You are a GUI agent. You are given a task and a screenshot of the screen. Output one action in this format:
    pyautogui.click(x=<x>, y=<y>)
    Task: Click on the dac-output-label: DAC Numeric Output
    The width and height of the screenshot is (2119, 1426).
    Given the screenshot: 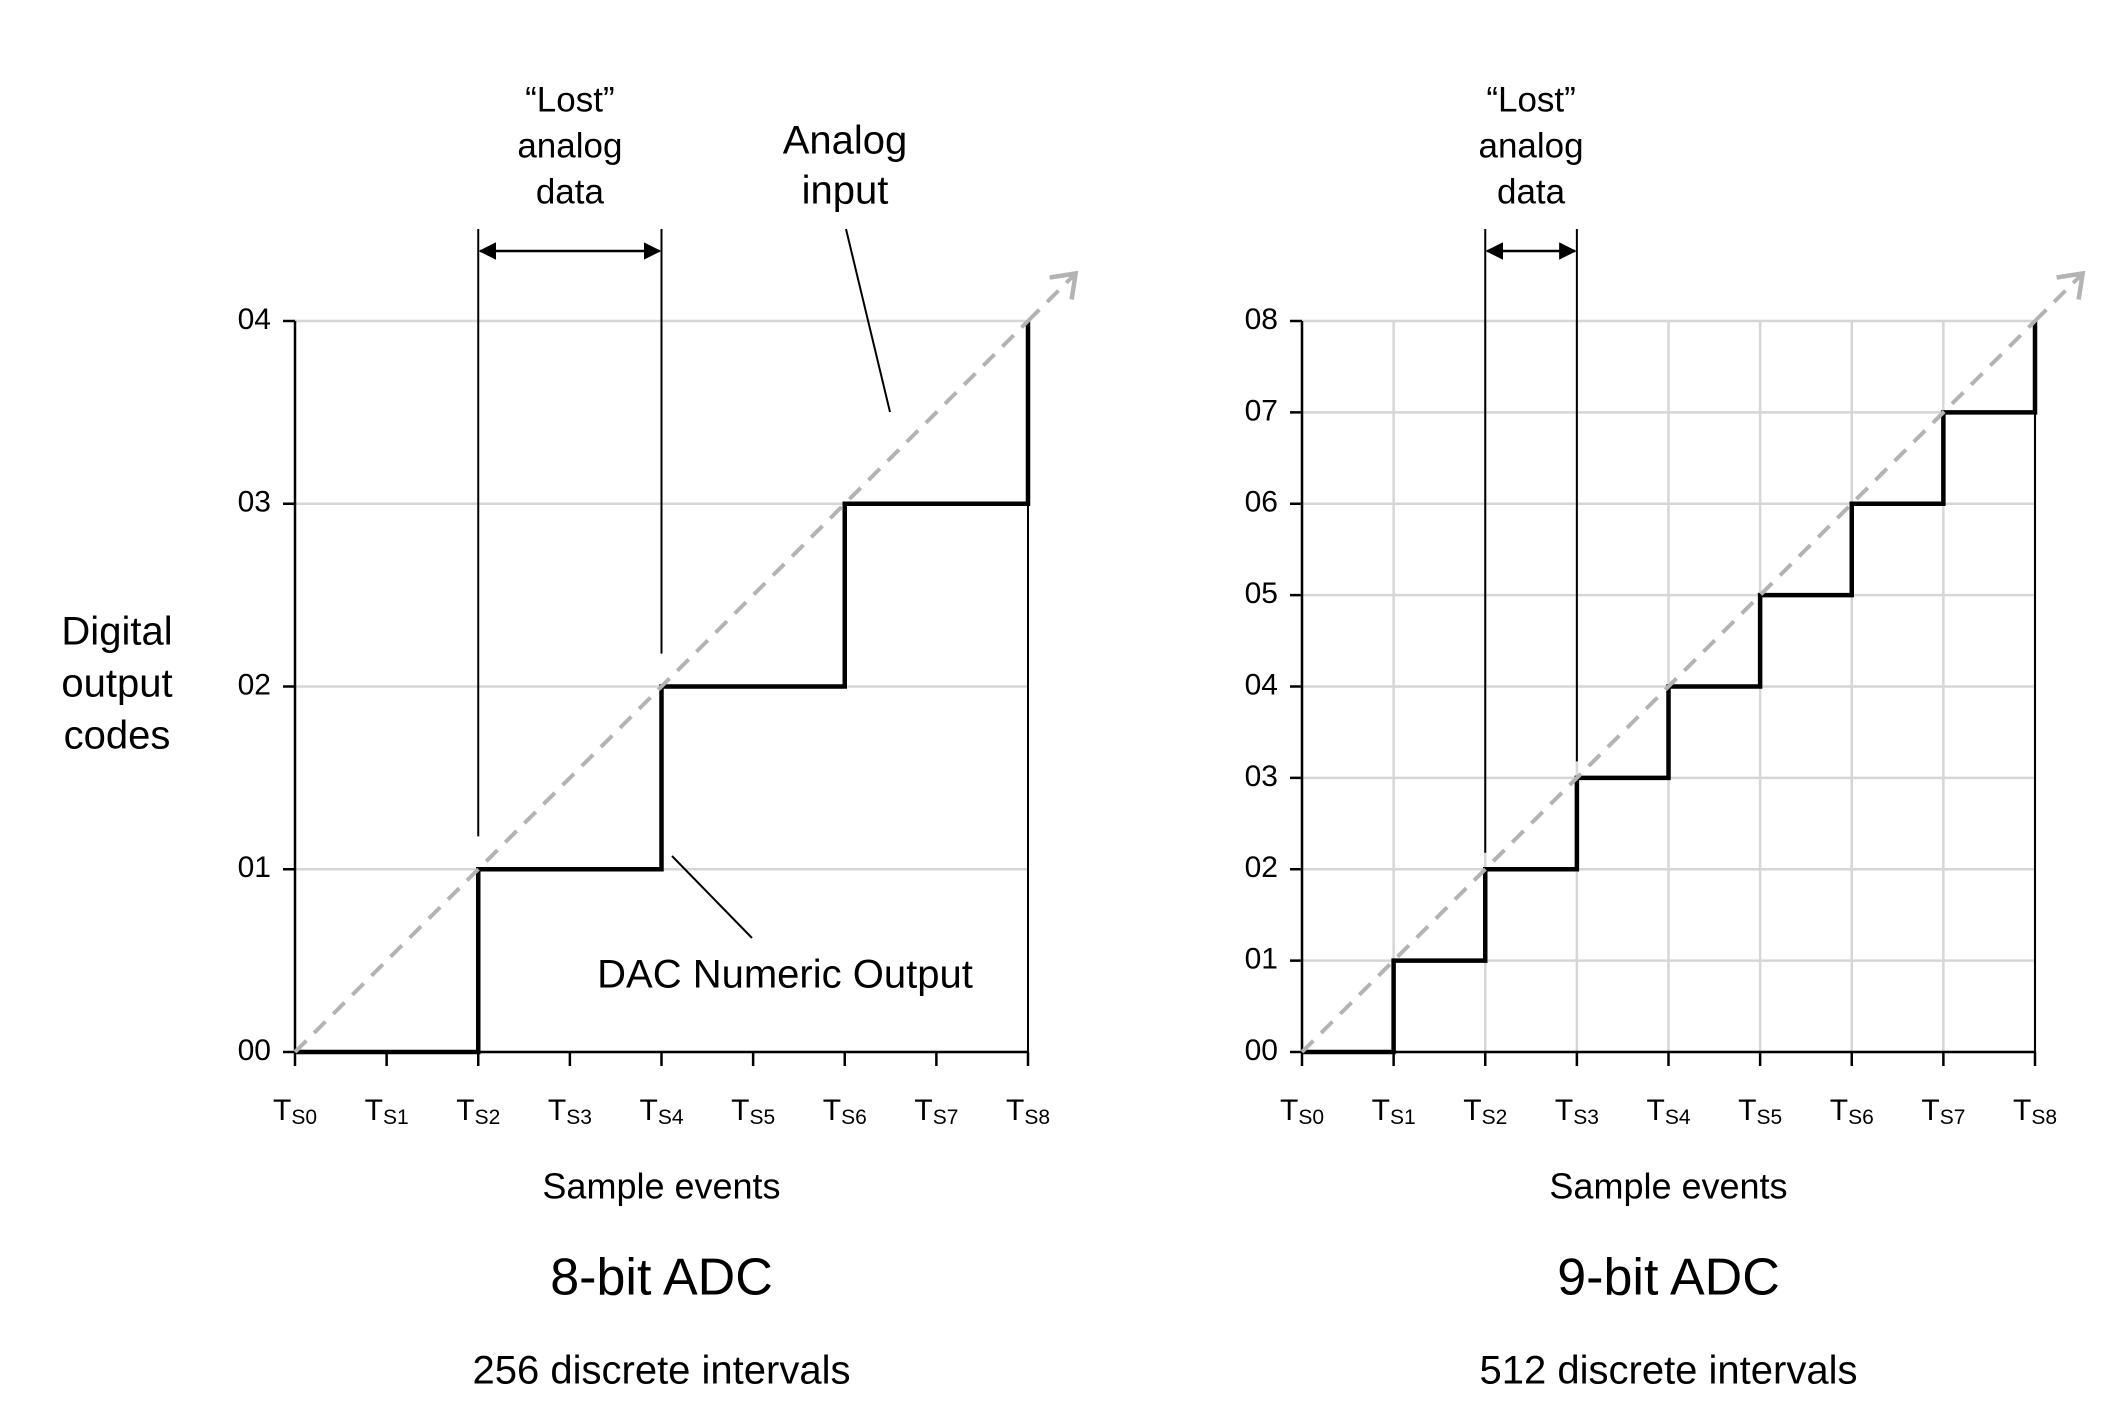 What is the action you would take?
    pyautogui.click(x=785, y=975)
    